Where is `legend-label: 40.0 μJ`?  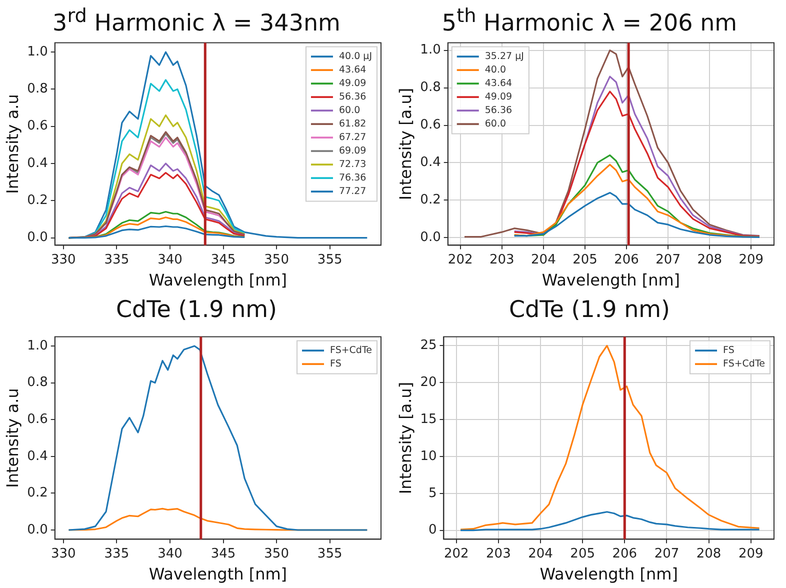 legend-label: 40.0 μJ is located at coordinates (355, 56).